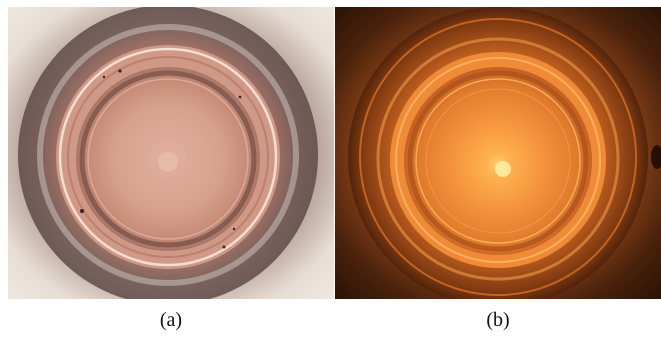  What do you see at coordinates (171, 320) in the screenshot?
I see `caption-a: (a)` at bounding box center [171, 320].